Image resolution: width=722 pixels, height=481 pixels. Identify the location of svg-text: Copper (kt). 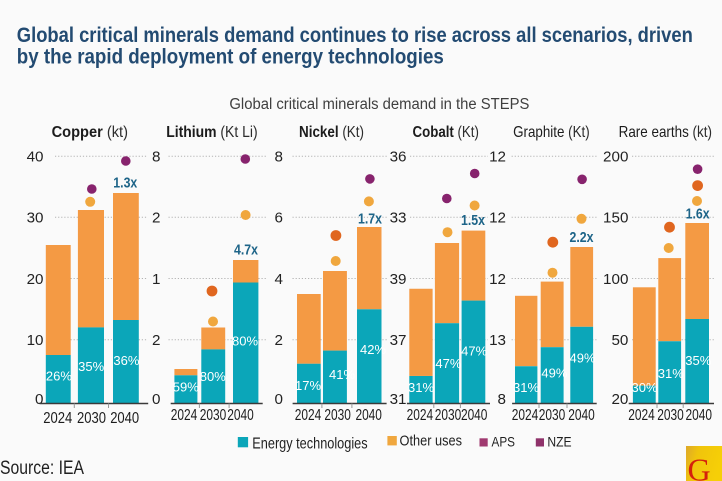
(90, 132).